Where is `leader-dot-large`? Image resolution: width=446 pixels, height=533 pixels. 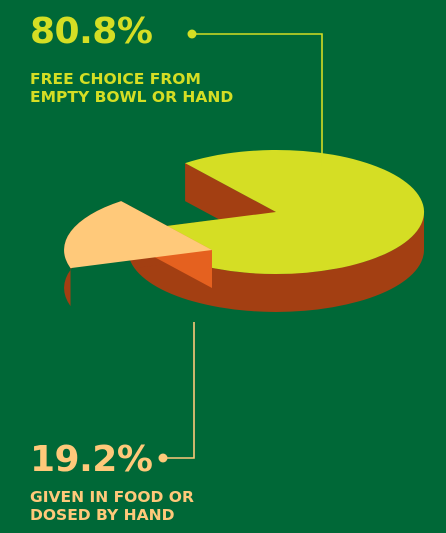
leader-dot-large is located at coordinates (192, 34).